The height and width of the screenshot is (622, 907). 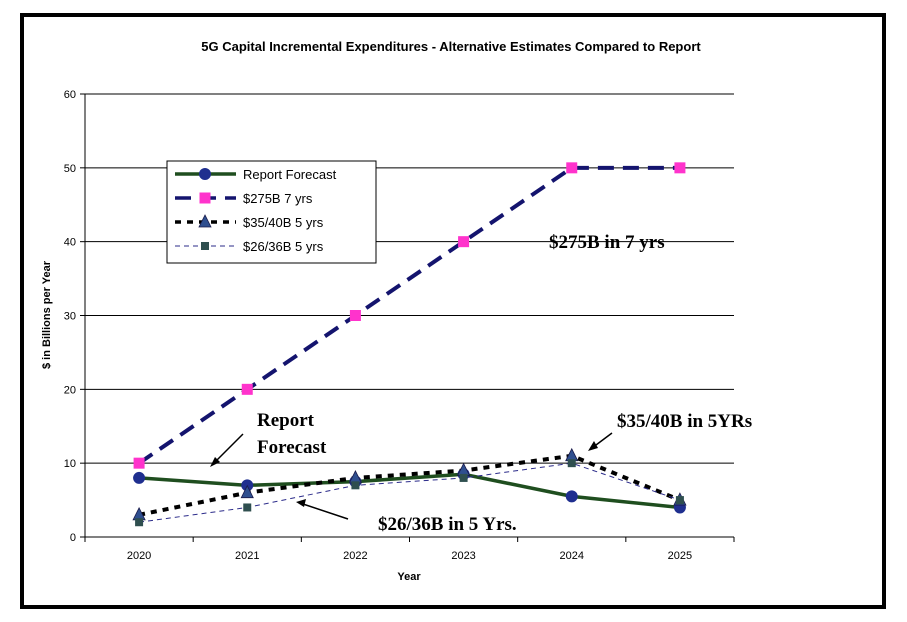 What do you see at coordinates (70, 464) in the screenshot?
I see `y-tick-label: 10` at bounding box center [70, 464].